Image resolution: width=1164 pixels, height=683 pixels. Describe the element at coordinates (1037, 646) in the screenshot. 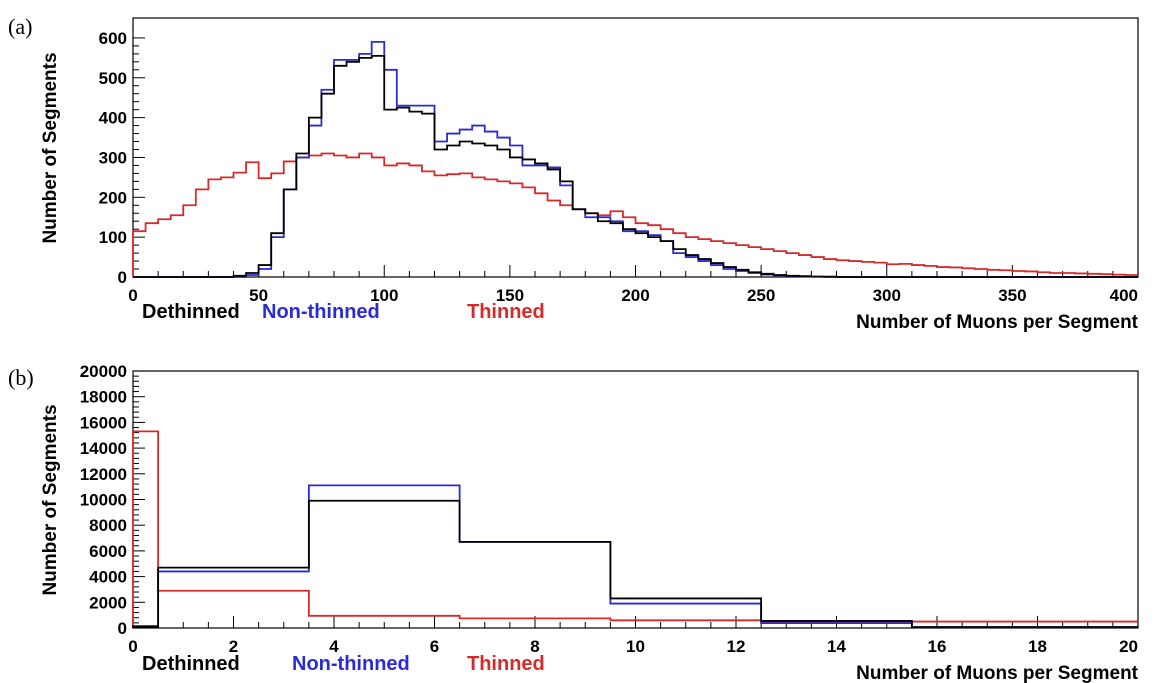

I see `x-tick-label: 18` at that location.